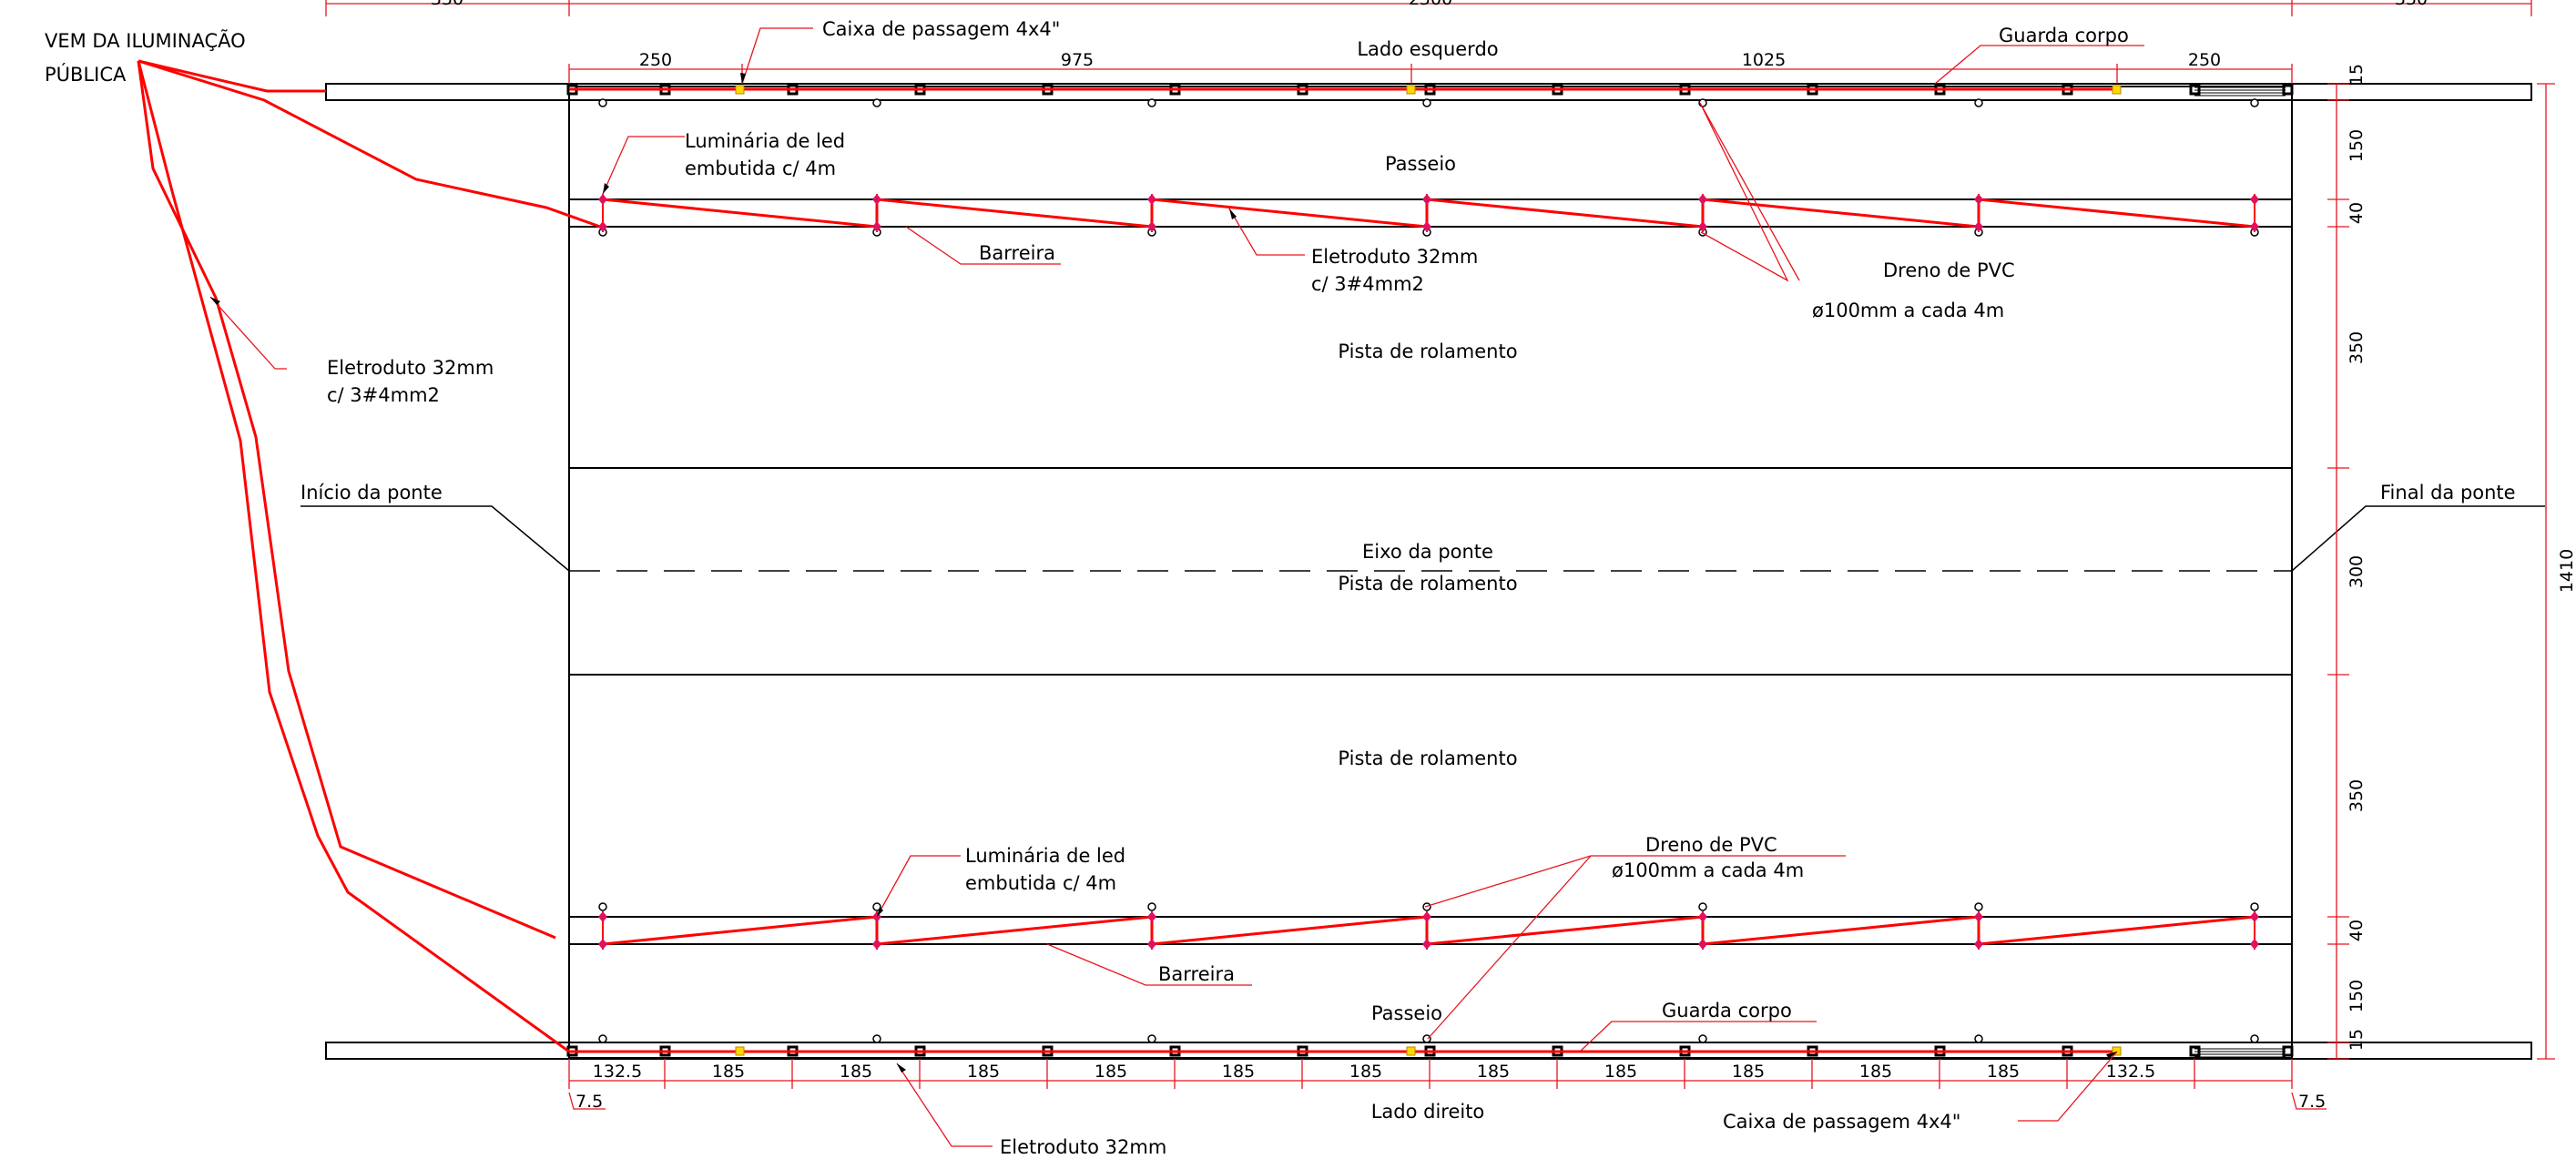 The width and height of the screenshot is (2576, 1159). I want to click on conduit-zigzag-bottom, so click(1428, 930).